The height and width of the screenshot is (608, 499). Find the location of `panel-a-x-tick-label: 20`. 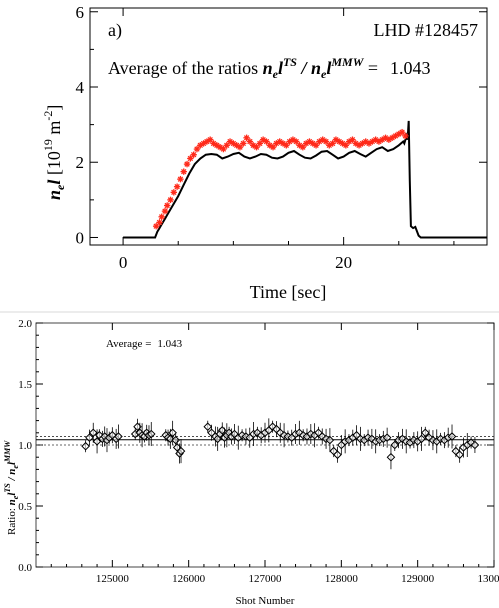

panel-a-x-tick-label: 20 is located at coordinates (343, 262).